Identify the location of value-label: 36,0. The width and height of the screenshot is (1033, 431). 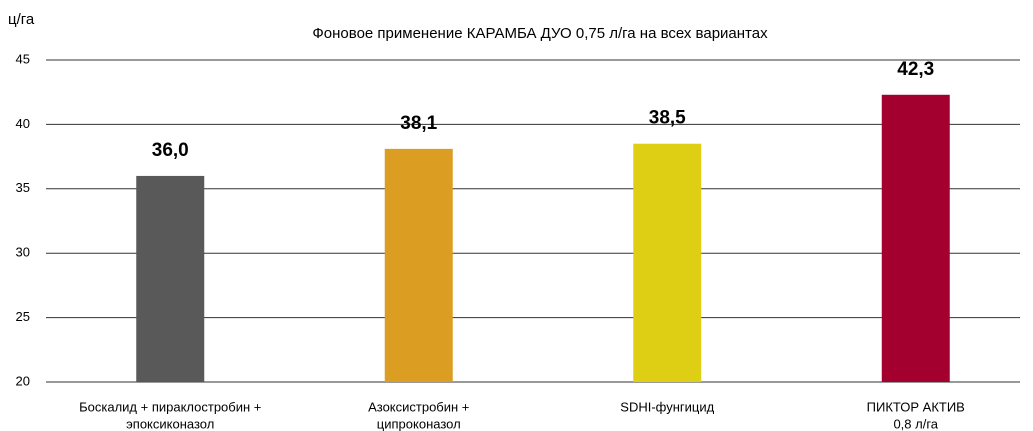
(170, 150).